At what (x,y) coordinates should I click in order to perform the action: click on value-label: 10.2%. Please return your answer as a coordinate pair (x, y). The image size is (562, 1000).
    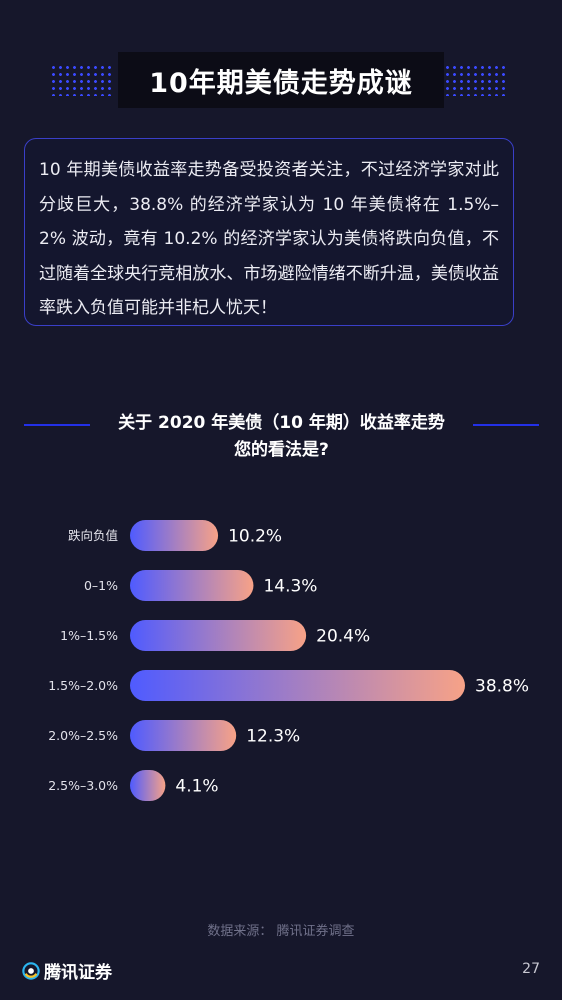
    Looking at the image, I should click on (255, 537).